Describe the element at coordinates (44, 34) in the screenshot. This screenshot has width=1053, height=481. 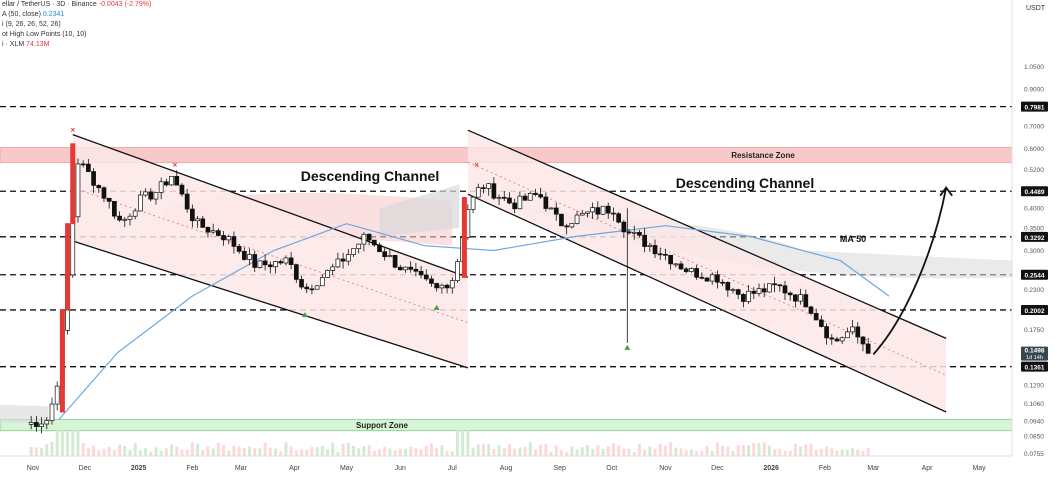
I see `legend-pivots: ot High Low Points (10, 10)` at that location.